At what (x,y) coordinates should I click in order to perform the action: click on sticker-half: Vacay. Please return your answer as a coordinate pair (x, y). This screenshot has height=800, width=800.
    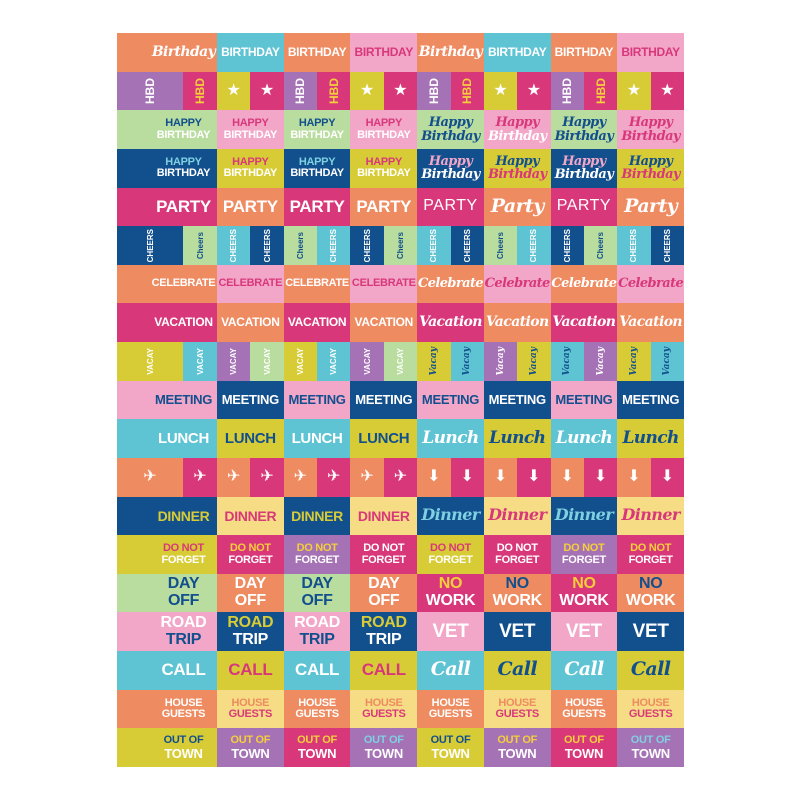
    Looking at the image, I should click on (567, 361).